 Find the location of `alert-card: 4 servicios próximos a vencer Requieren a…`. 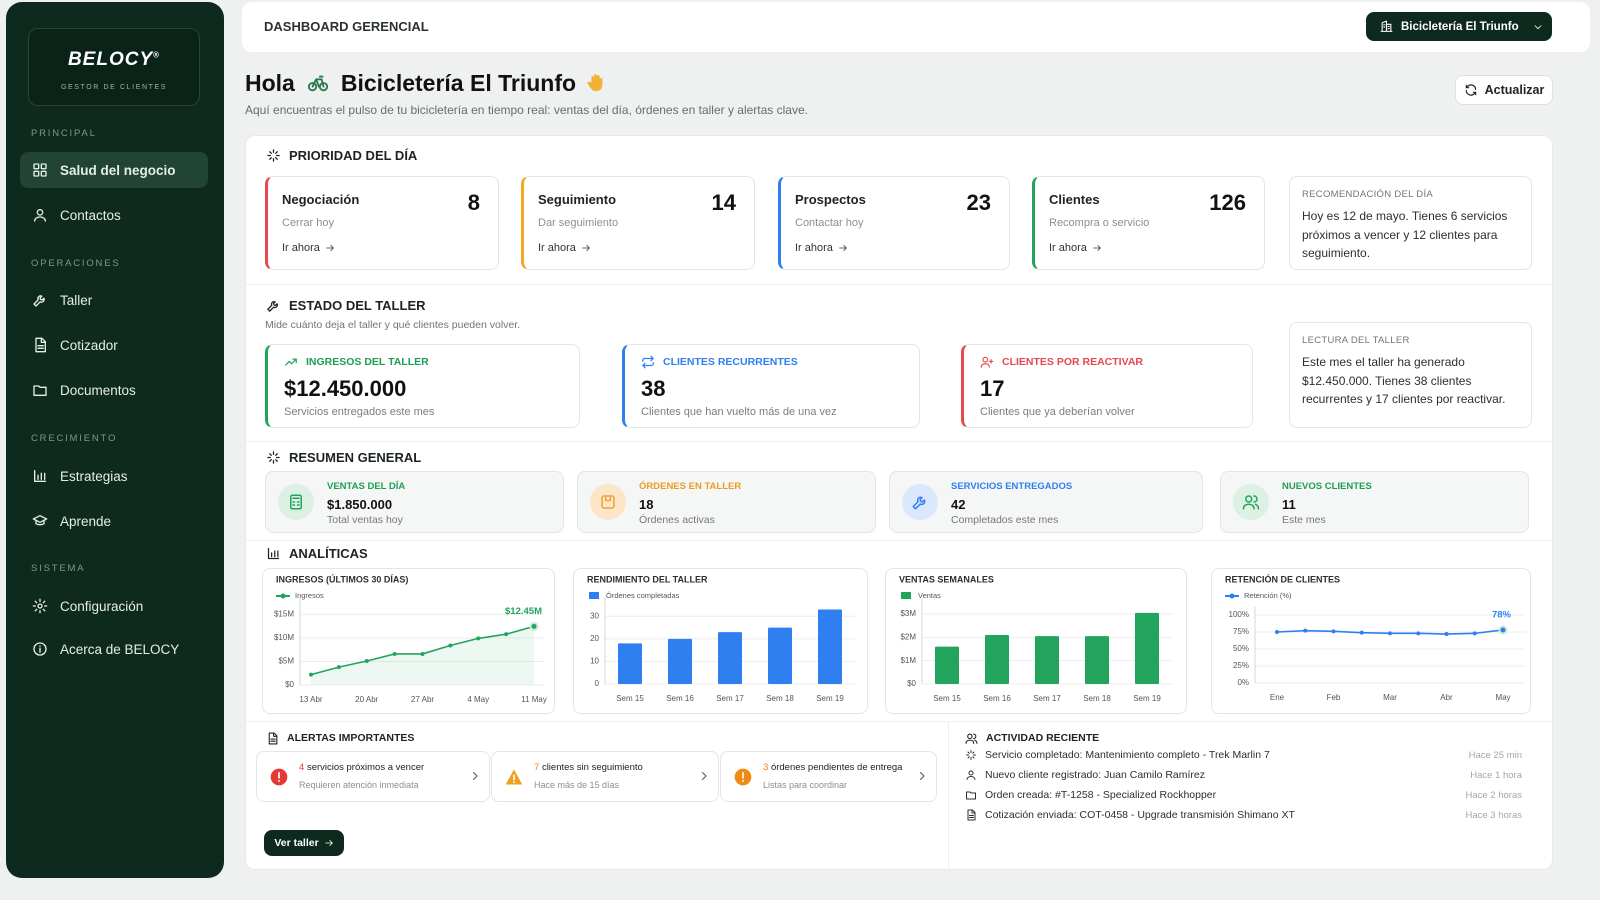

alert-card: 4 servicios próximos a vencer Requieren a… is located at coordinates (373, 776).